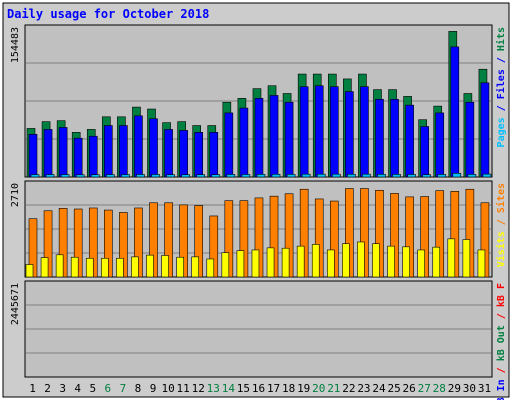 This screenshot has width=512, height=400. I want to click on x-tick-label-day-5: 5, so click(92, 388).